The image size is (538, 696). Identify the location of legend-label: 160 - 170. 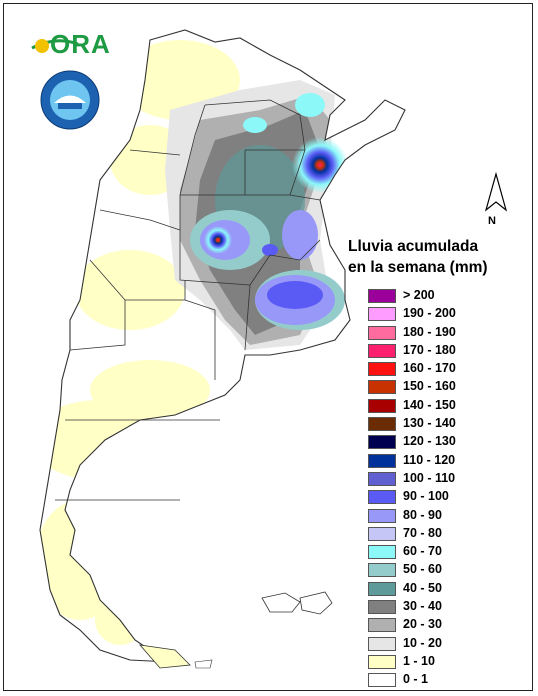
(429, 368).